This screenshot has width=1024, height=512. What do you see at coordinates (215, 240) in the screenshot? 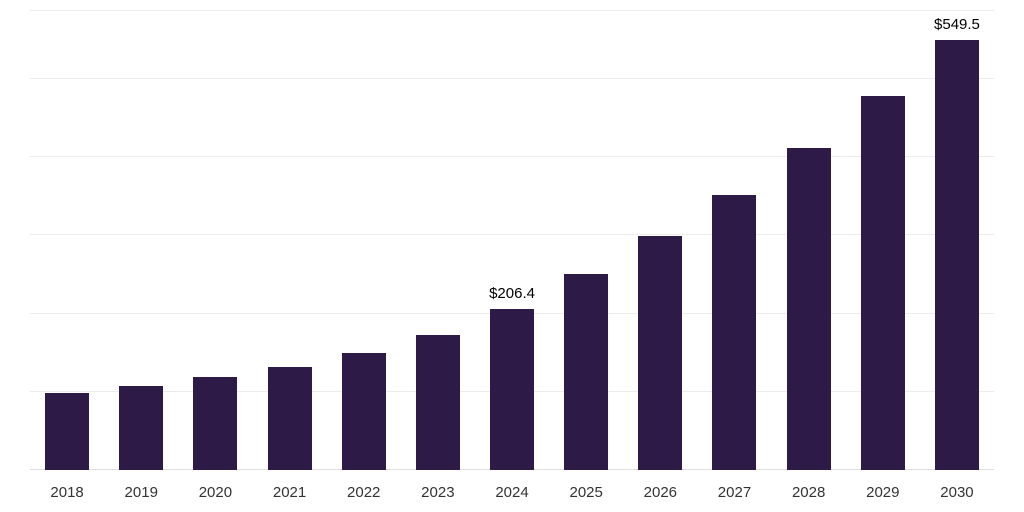
I see `bar-slot-2020` at bounding box center [215, 240].